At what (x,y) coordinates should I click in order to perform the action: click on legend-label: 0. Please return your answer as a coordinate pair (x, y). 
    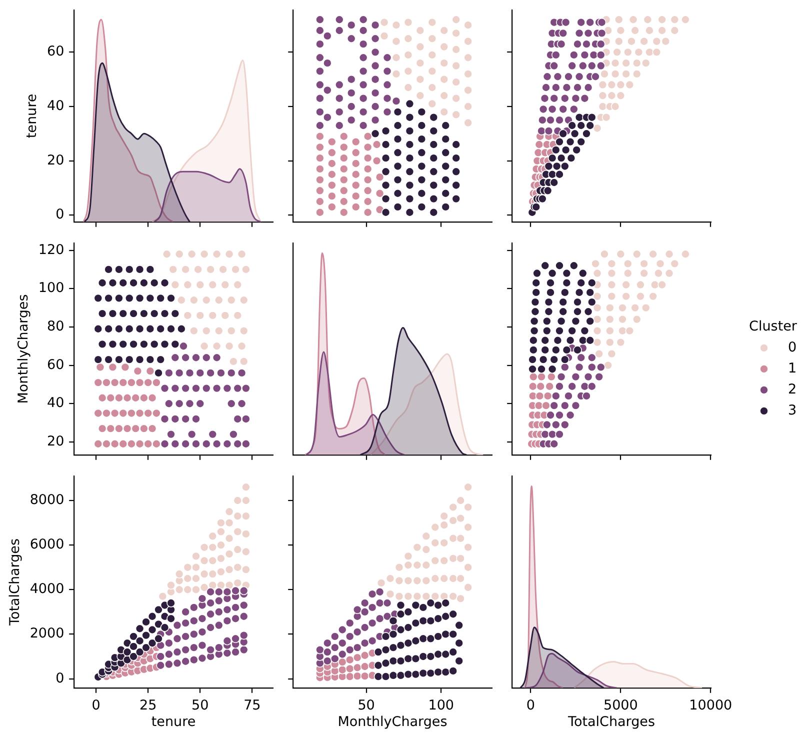
    Looking at the image, I should click on (792, 347).